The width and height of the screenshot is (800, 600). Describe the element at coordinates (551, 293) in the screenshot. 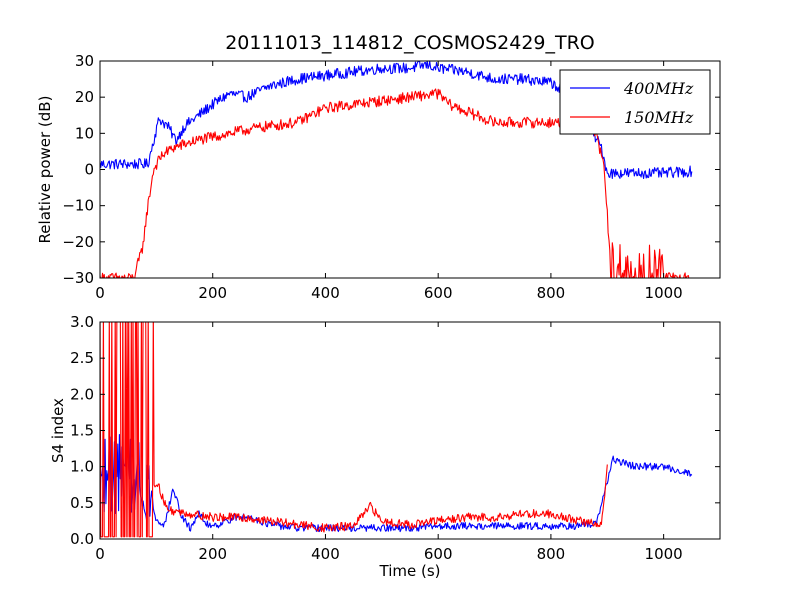

I see `power-x-tick-label: 800` at that location.